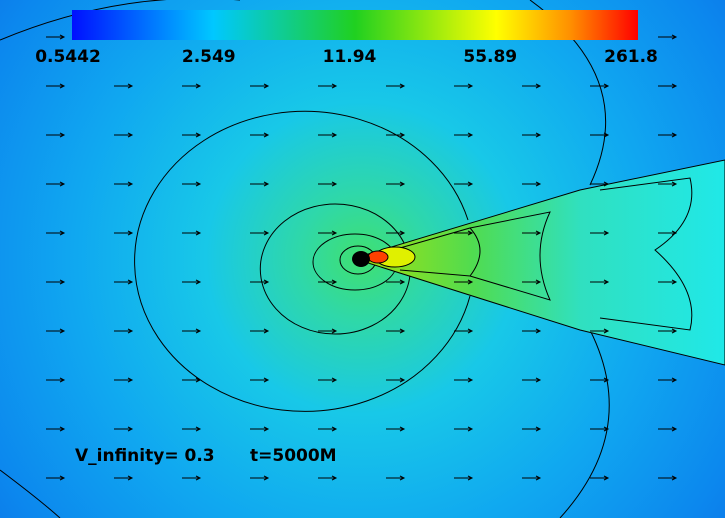 This screenshot has height=518, width=725. I want to click on colorbar, so click(355, 25).